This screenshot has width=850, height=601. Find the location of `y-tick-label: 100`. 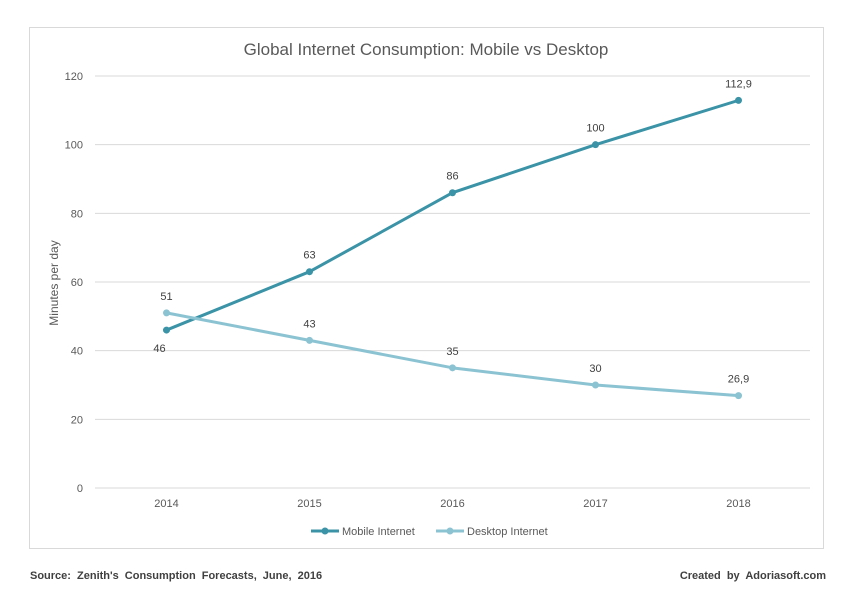

y-tick-label: 100 is located at coordinates (74, 146).